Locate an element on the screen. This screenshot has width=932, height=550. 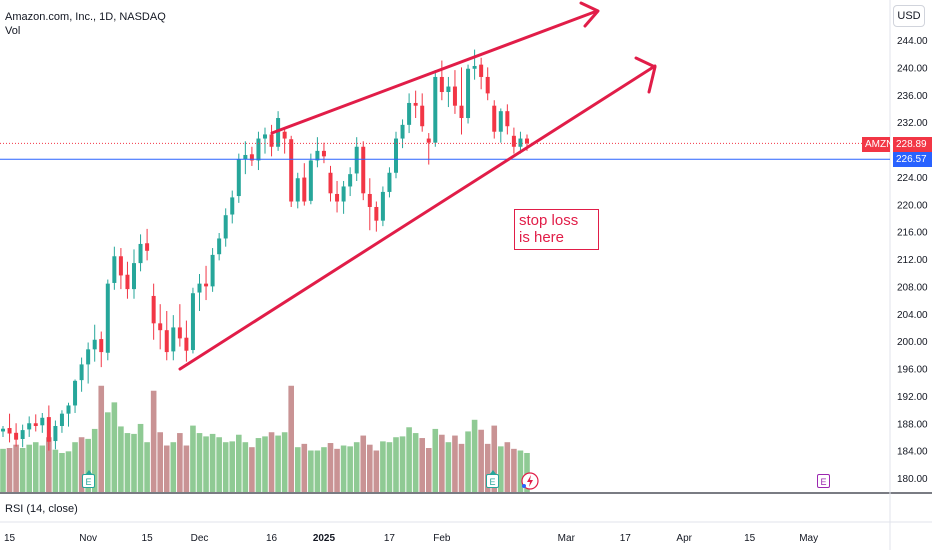
time-axis: 15 Nov 15 Dec 16 2025 17 Feb Mar 17 Apr 15 May is located at coordinates (411, 538).